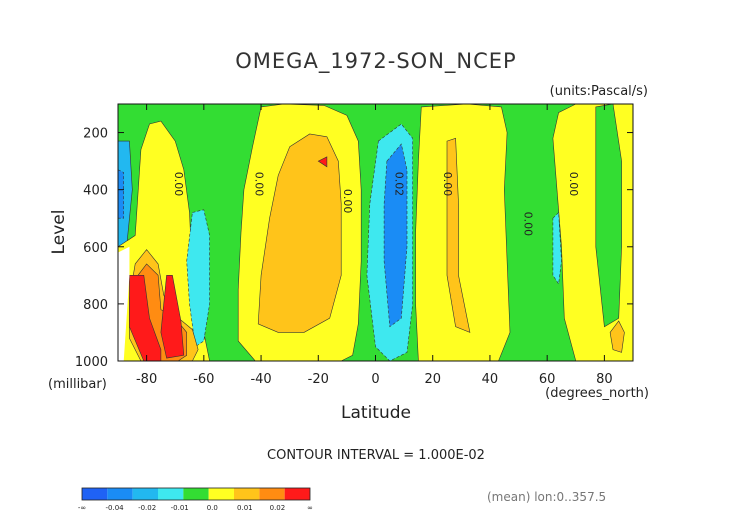 The width and height of the screenshot is (752, 532). What do you see at coordinates (245, 508) in the screenshot?
I see `colorbar-label: 0.01` at bounding box center [245, 508].